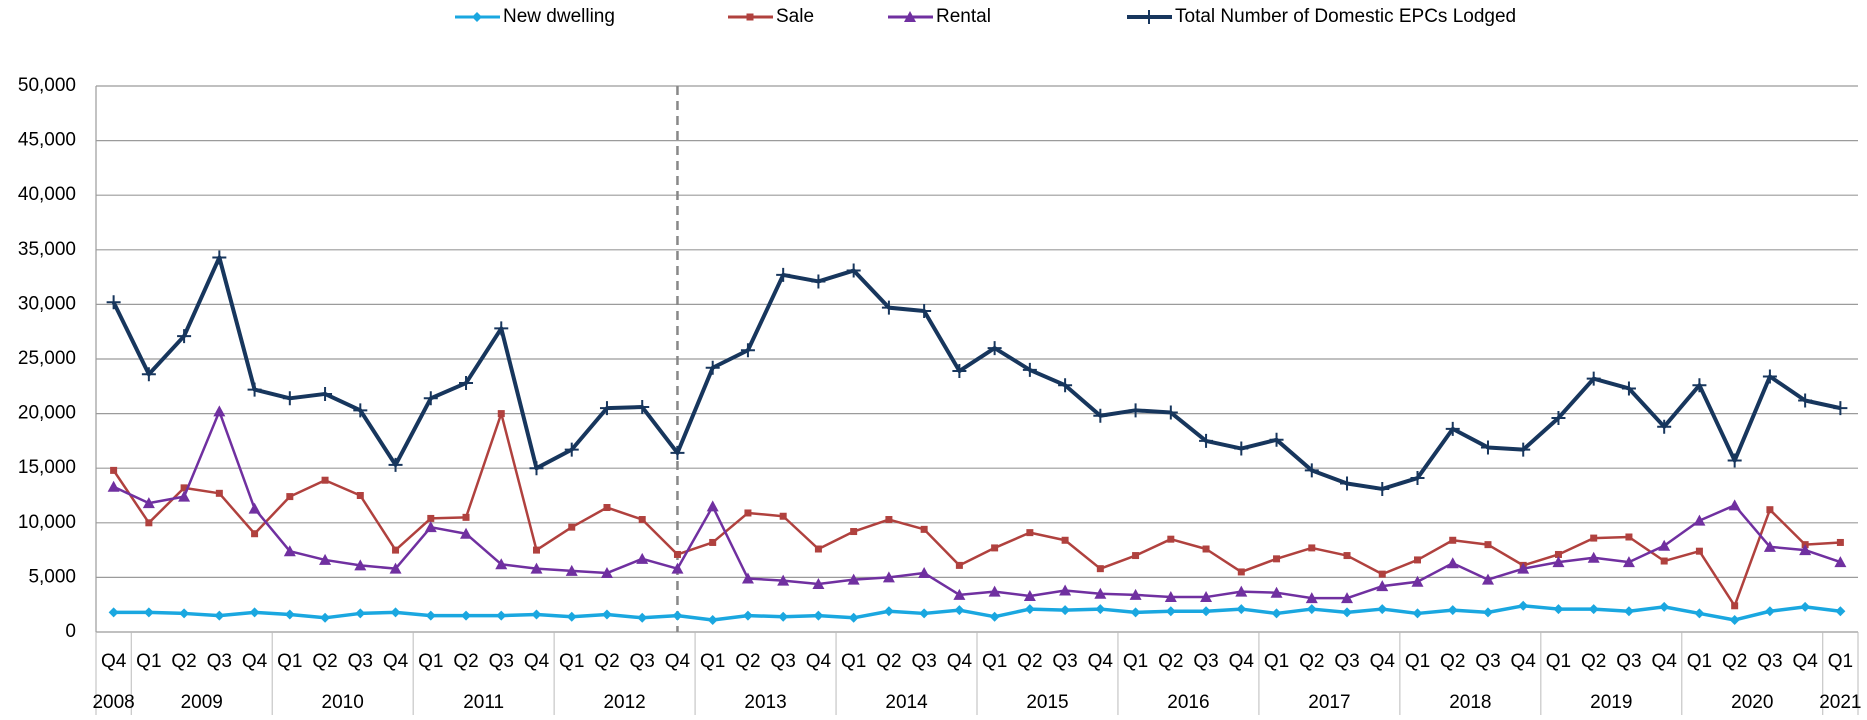  I want to click on x-group-label: 2016, so click(1188, 702).